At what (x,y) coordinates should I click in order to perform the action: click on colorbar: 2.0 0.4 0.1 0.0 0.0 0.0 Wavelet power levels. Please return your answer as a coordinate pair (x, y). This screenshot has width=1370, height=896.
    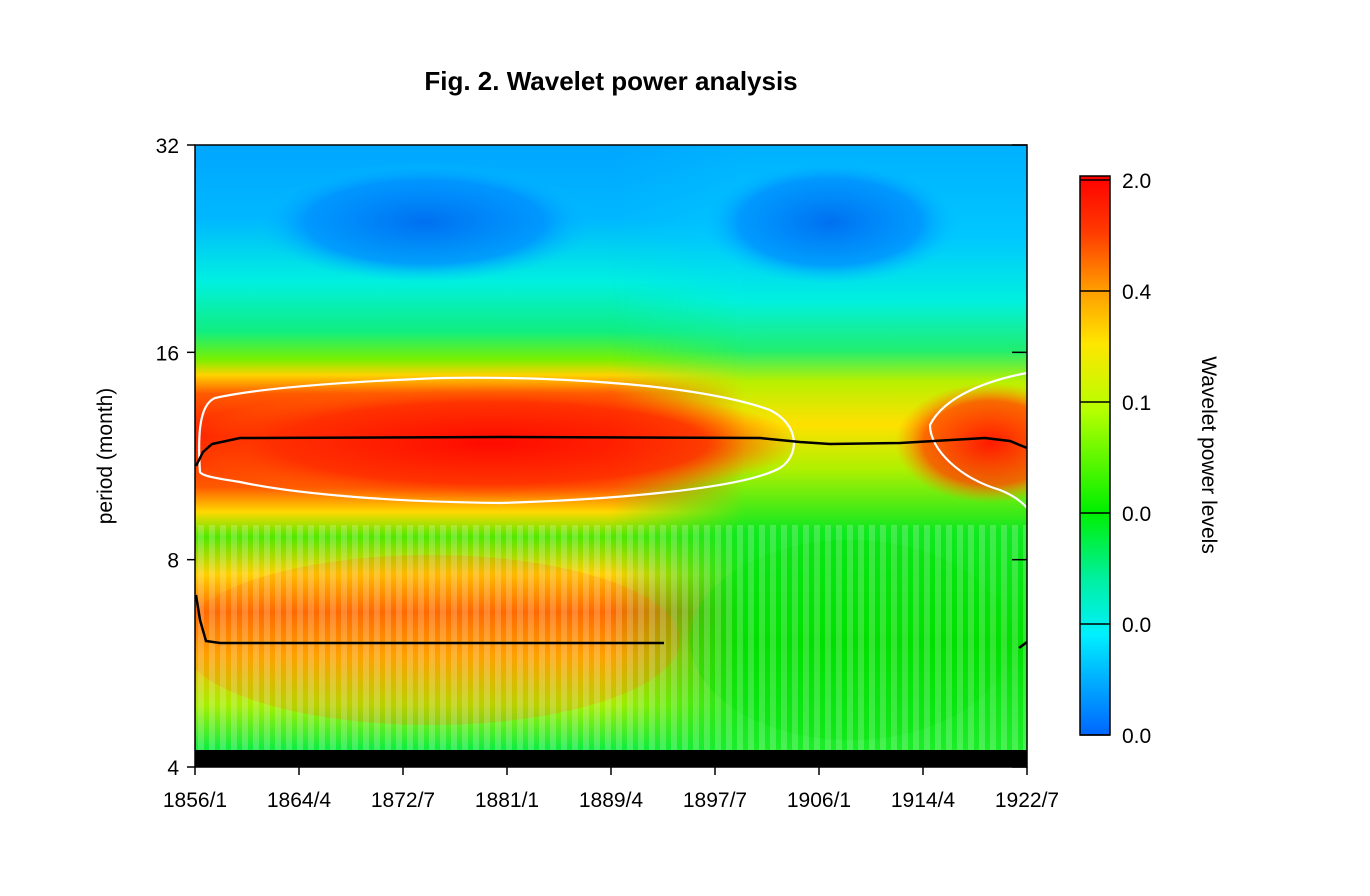
    Looking at the image, I should click on (1149, 459).